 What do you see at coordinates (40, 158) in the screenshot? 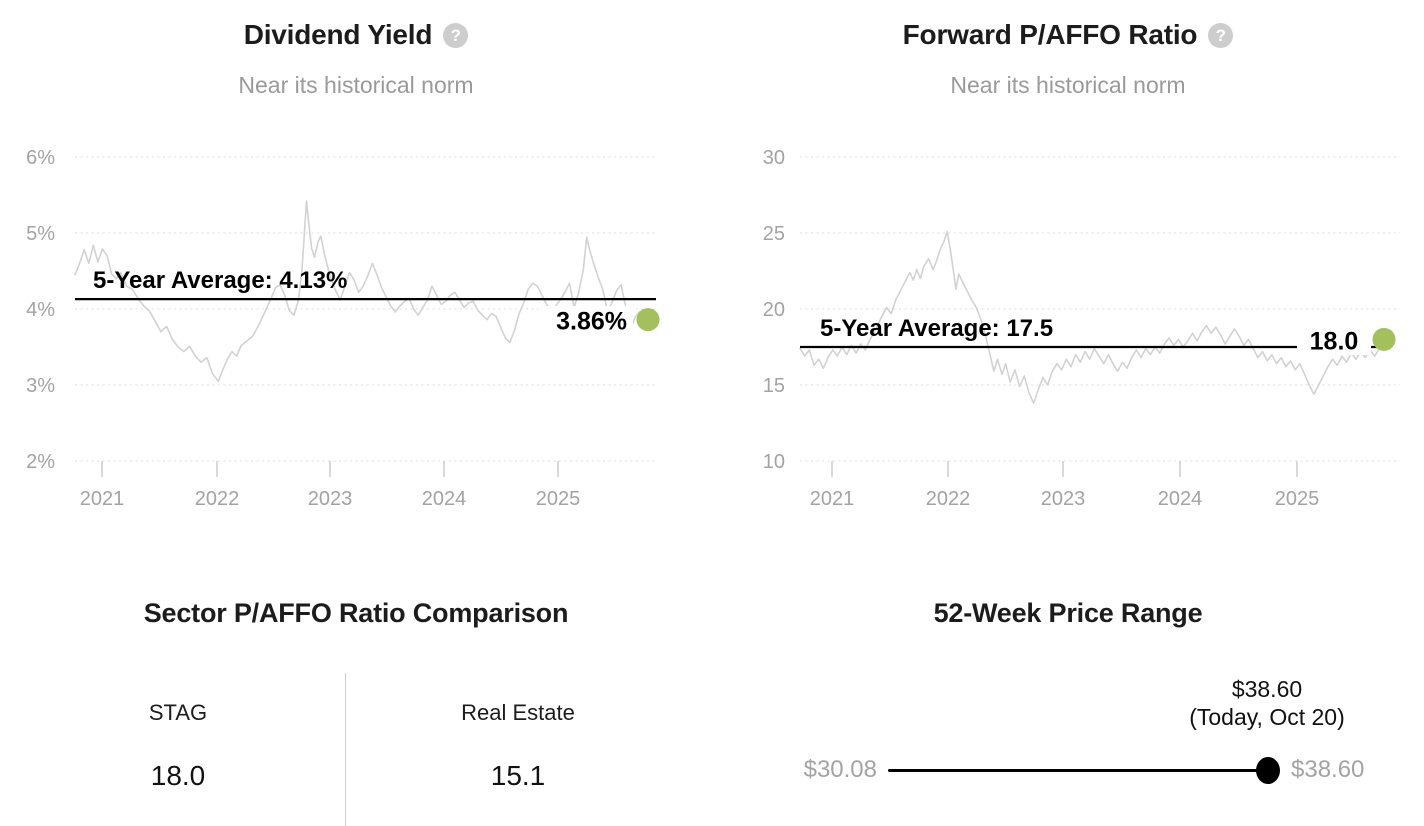
I see `y-axis-label: 6%` at bounding box center [40, 158].